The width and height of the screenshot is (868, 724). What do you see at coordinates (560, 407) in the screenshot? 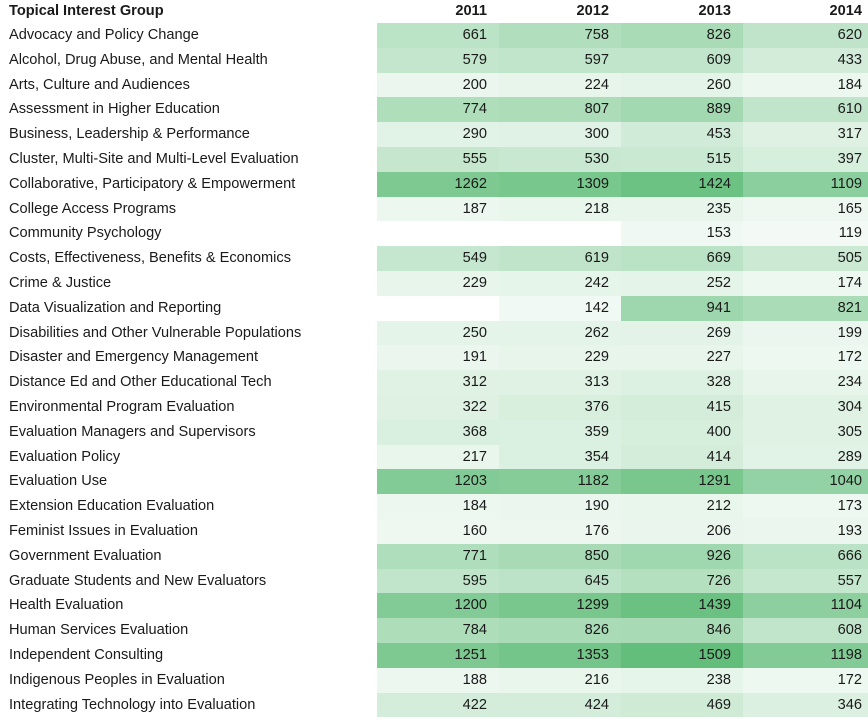
I see `heat-cell: 376` at bounding box center [560, 407].